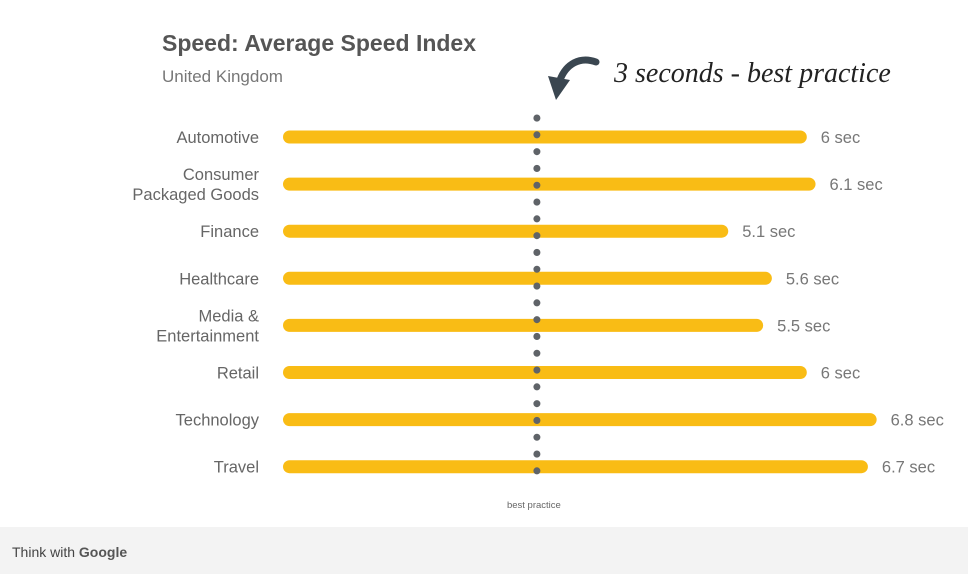 The width and height of the screenshot is (968, 574). What do you see at coordinates (236, 468) in the screenshot?
I see `category-label-7-0: Travel` at bounding box center [236, 468].